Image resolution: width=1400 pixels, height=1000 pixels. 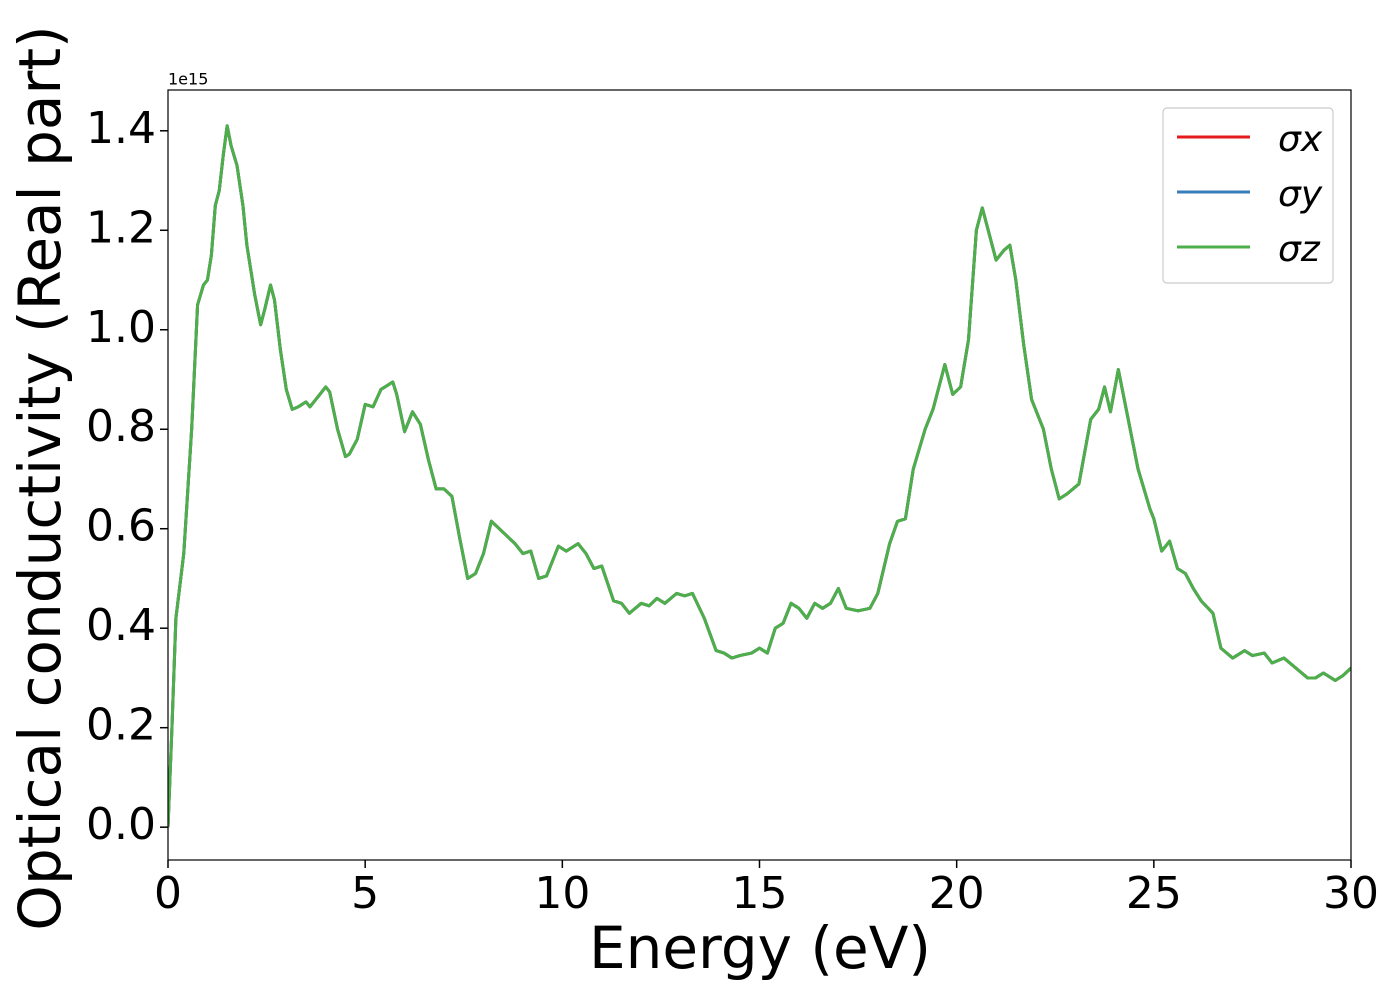 What do you see at coordinates (121, 327) in the screenshot?
I see `y-tick-label: 1.0` at bounding box center [121, 327].